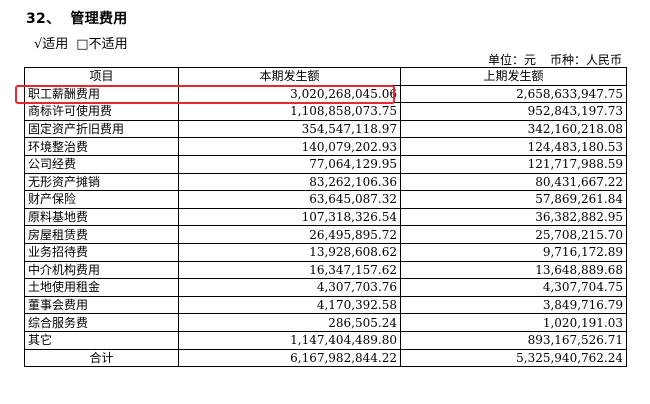 The height and width of the screenshot is (404, 650). I want to click on row-item: 中介机构费用, so click(101, 270).